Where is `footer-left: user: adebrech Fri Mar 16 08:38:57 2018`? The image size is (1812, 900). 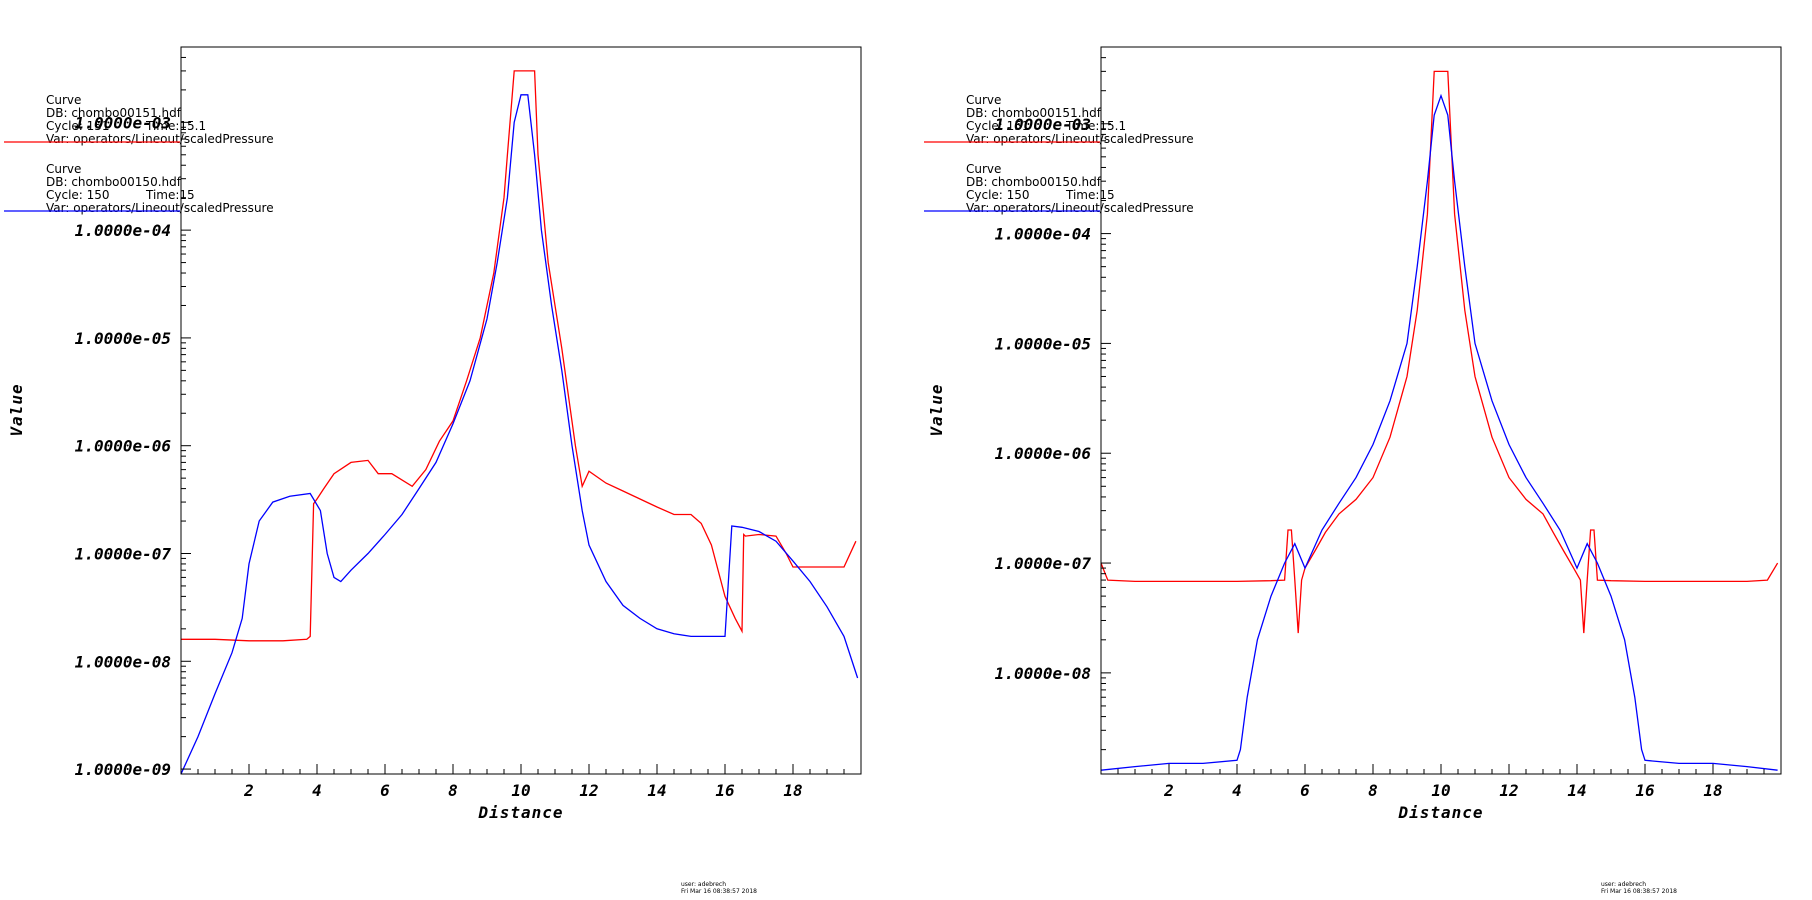 footer-left: user: adebrech Fri Mar 16 08:38:57 2018 is located at coordinates (719, 888).